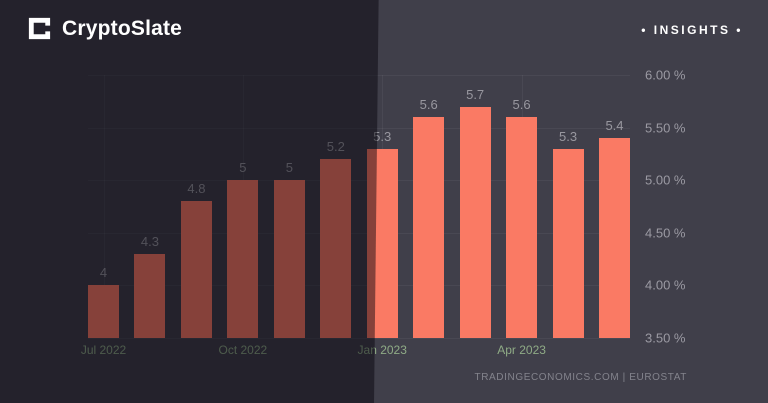 The height and width of the screenshot is (403, 768). I want to click on bar-feb-2023: 5.6, so click(429, 217).